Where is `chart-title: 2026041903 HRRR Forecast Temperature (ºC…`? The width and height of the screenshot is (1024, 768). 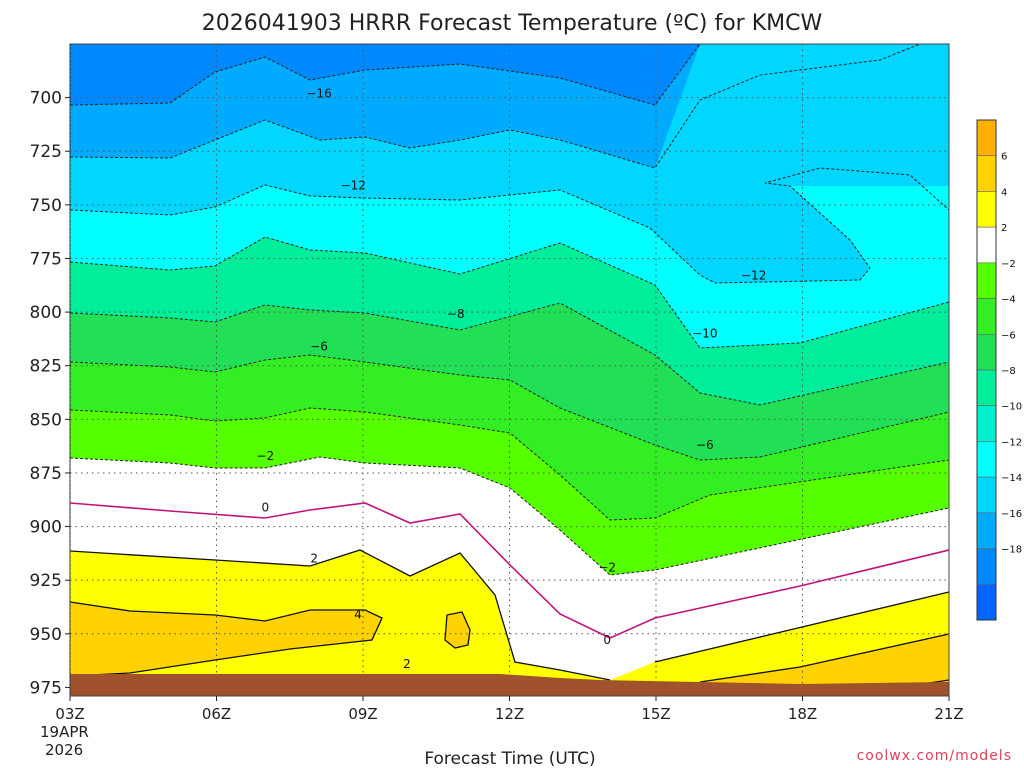 chart-title: 2026041903 HRRR Forecast Temperature (ºC… is located at coordinates (512, 23).